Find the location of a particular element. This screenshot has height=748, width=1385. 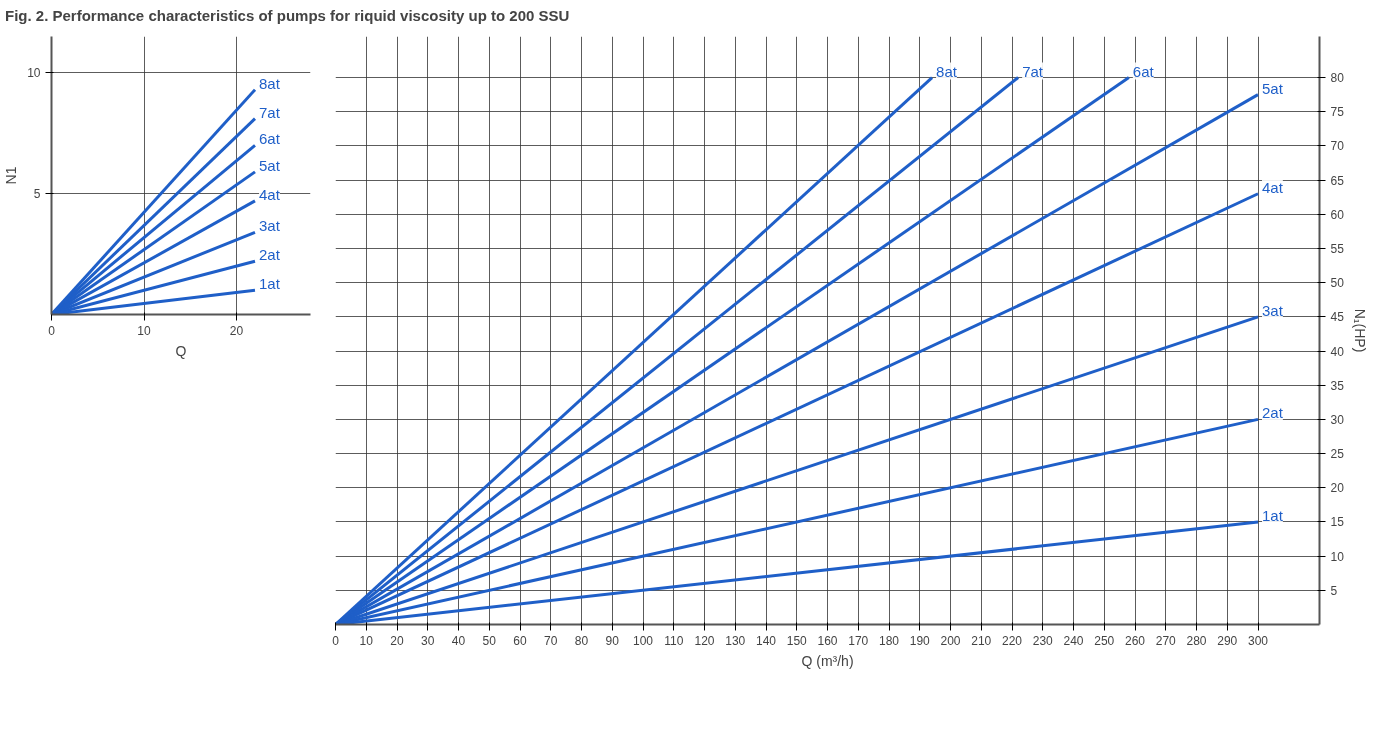

y-tick-label: 55 is located at coordinates (1337, 249).